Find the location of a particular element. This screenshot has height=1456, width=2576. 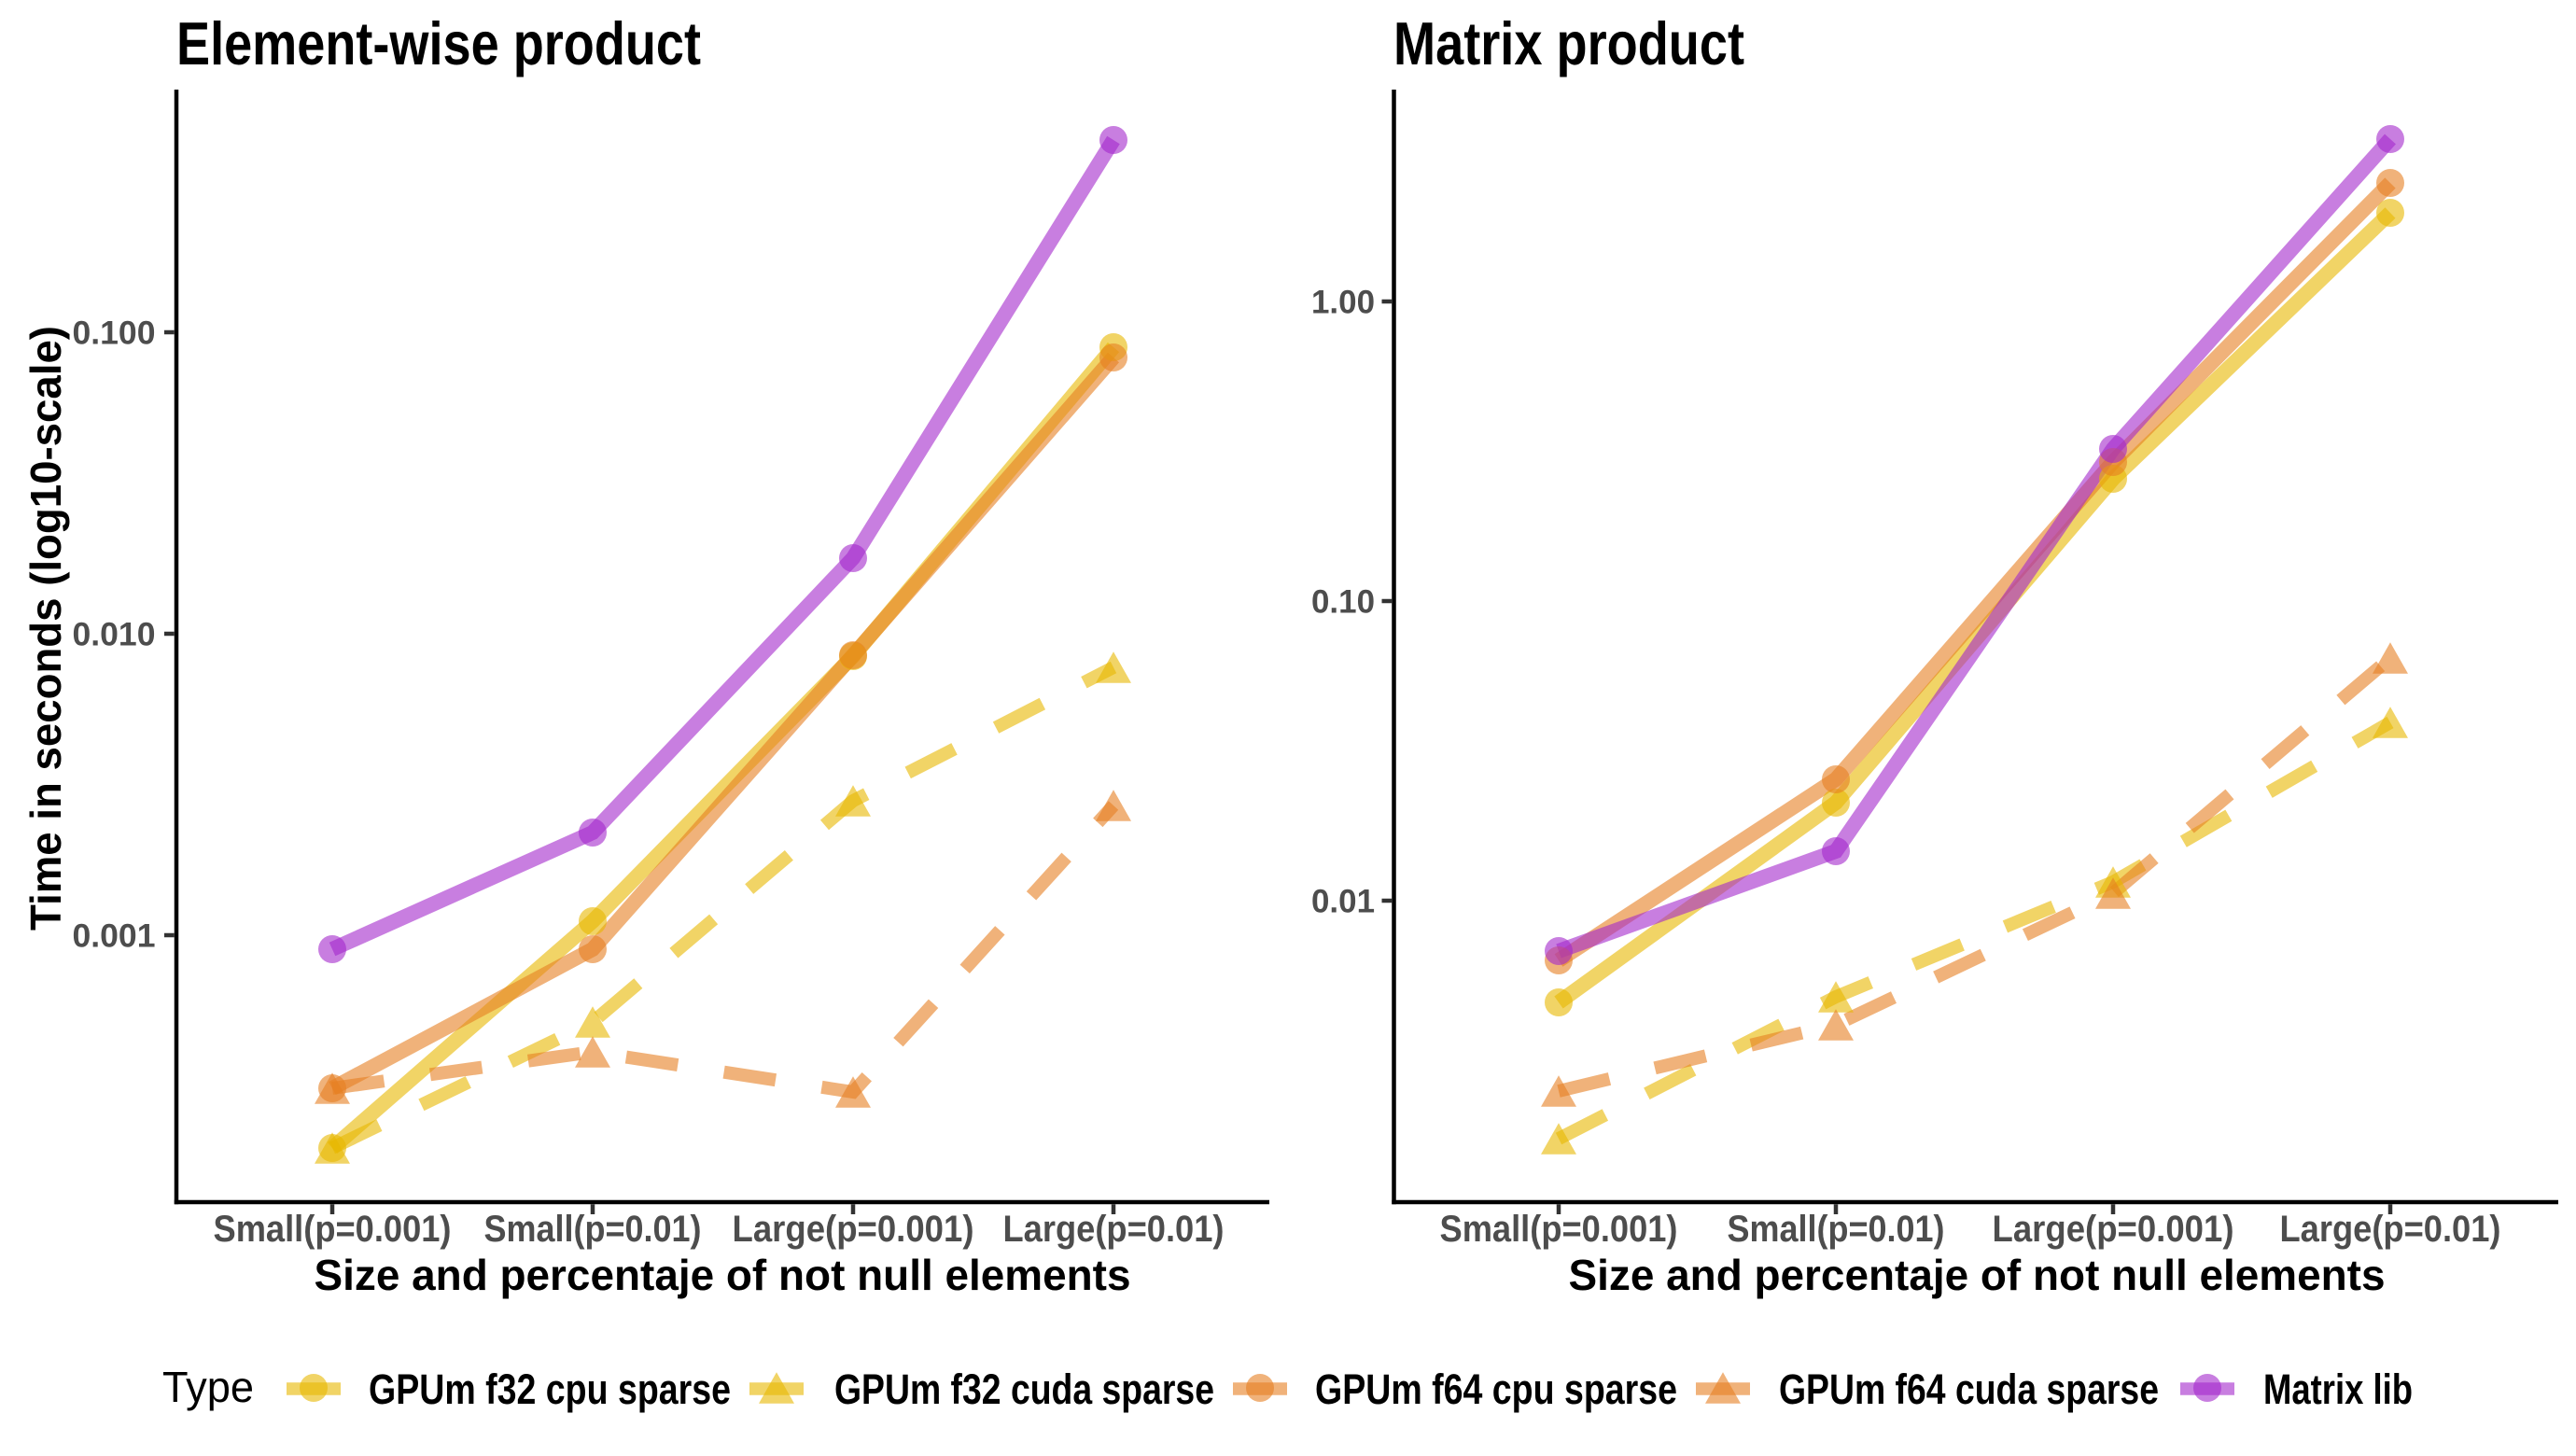

svg-text: Type is located at coordinates (208, 1387).